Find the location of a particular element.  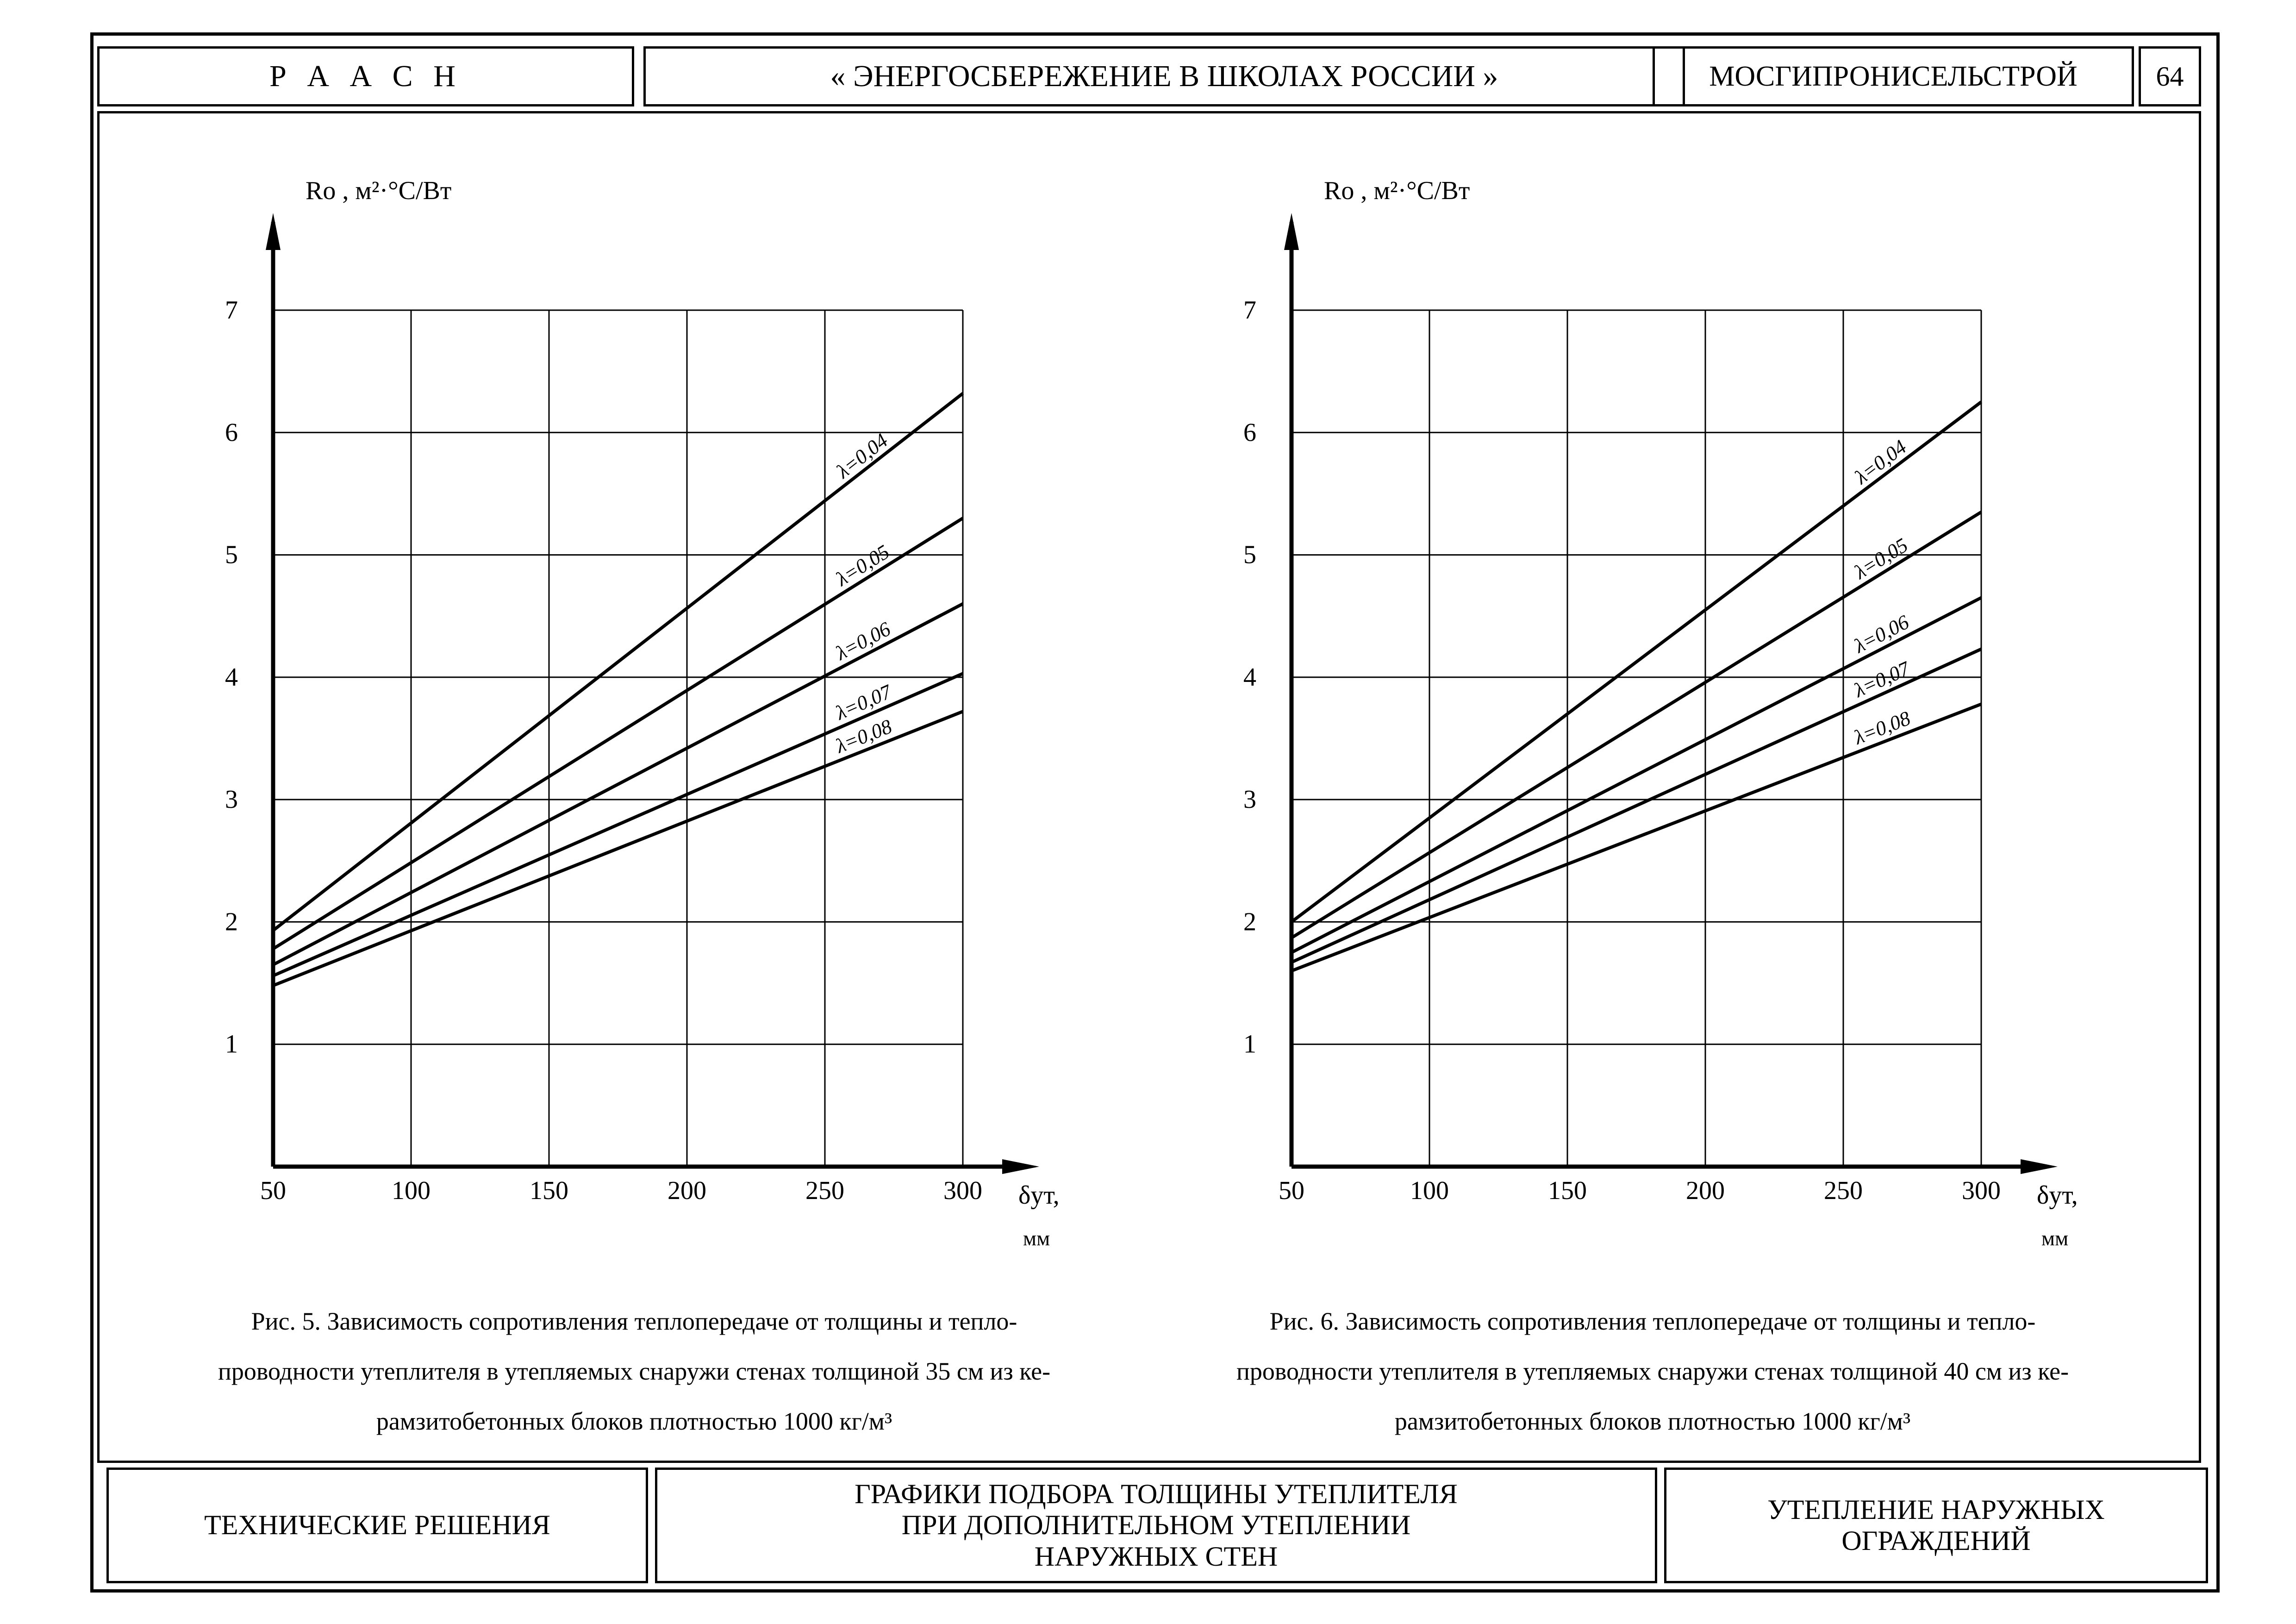

footer-section-cell: ТЕХНИЧЕСКИЕ РЕШЕНИЯ is located at coordinates (377, 1525).